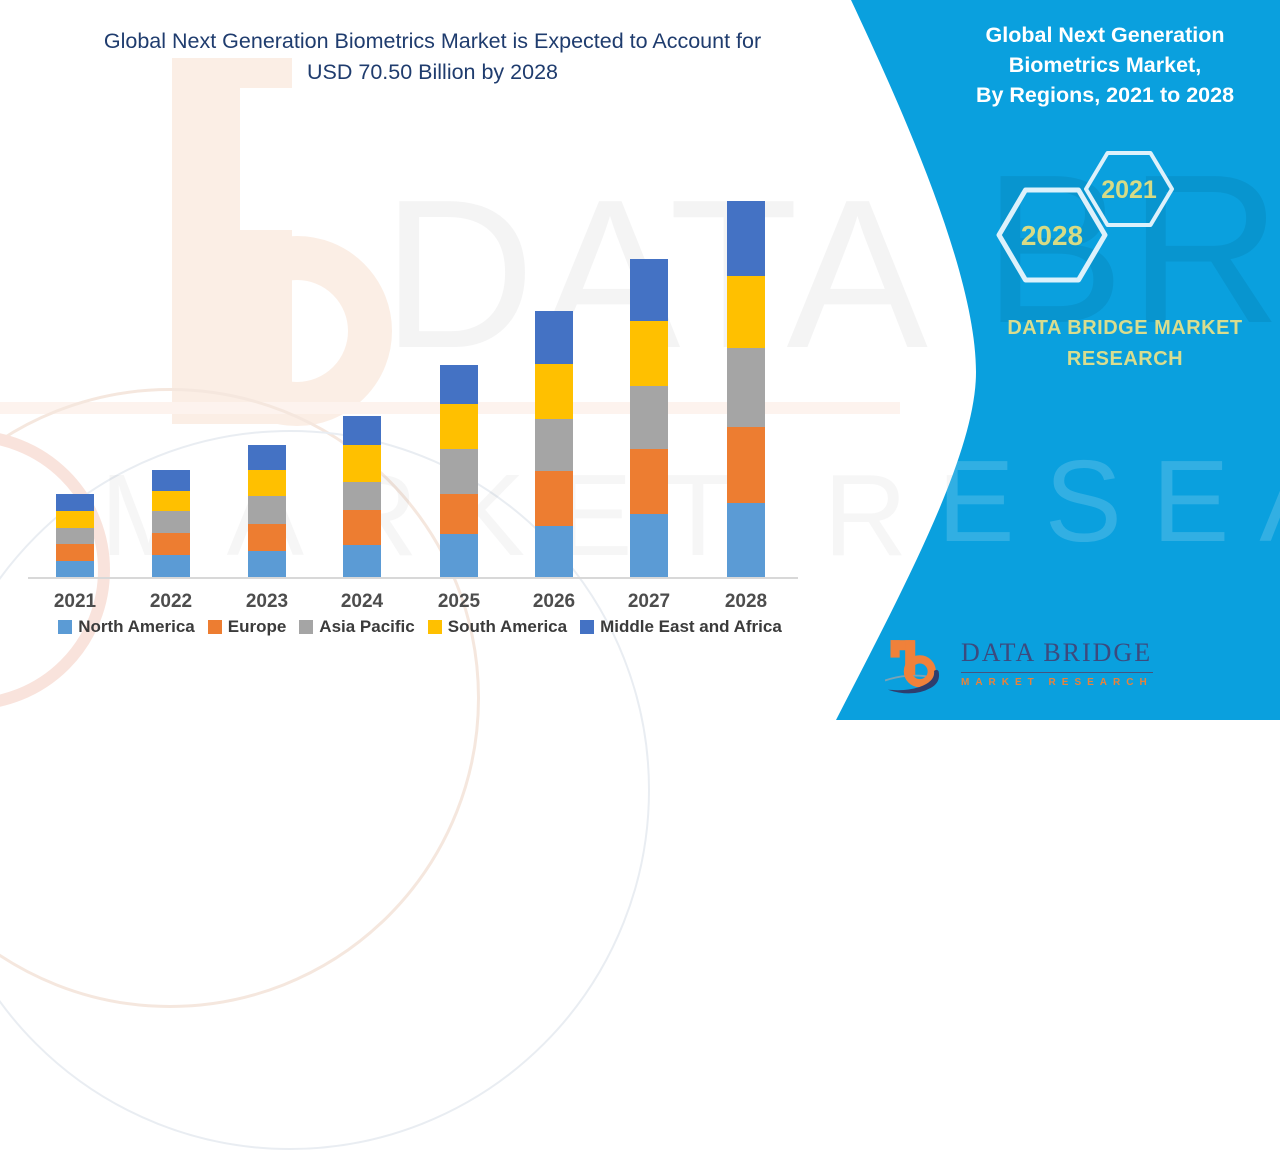  I want to click on legend-label: Europe, so click(257, 626).